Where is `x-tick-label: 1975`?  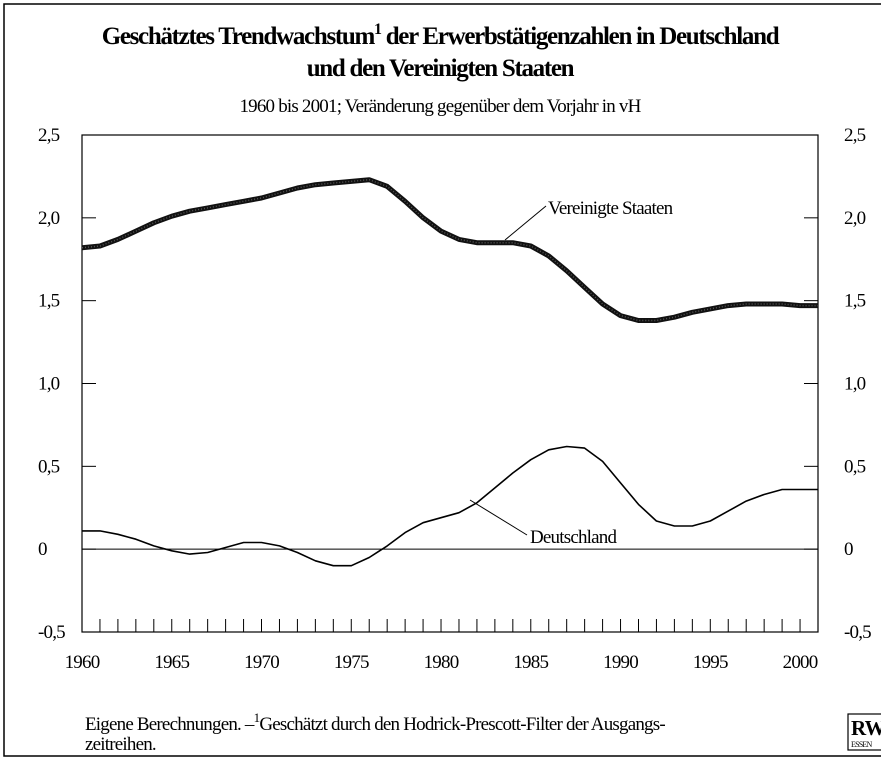 x-tick-label: 1975 is located at coordinates (351, 662).